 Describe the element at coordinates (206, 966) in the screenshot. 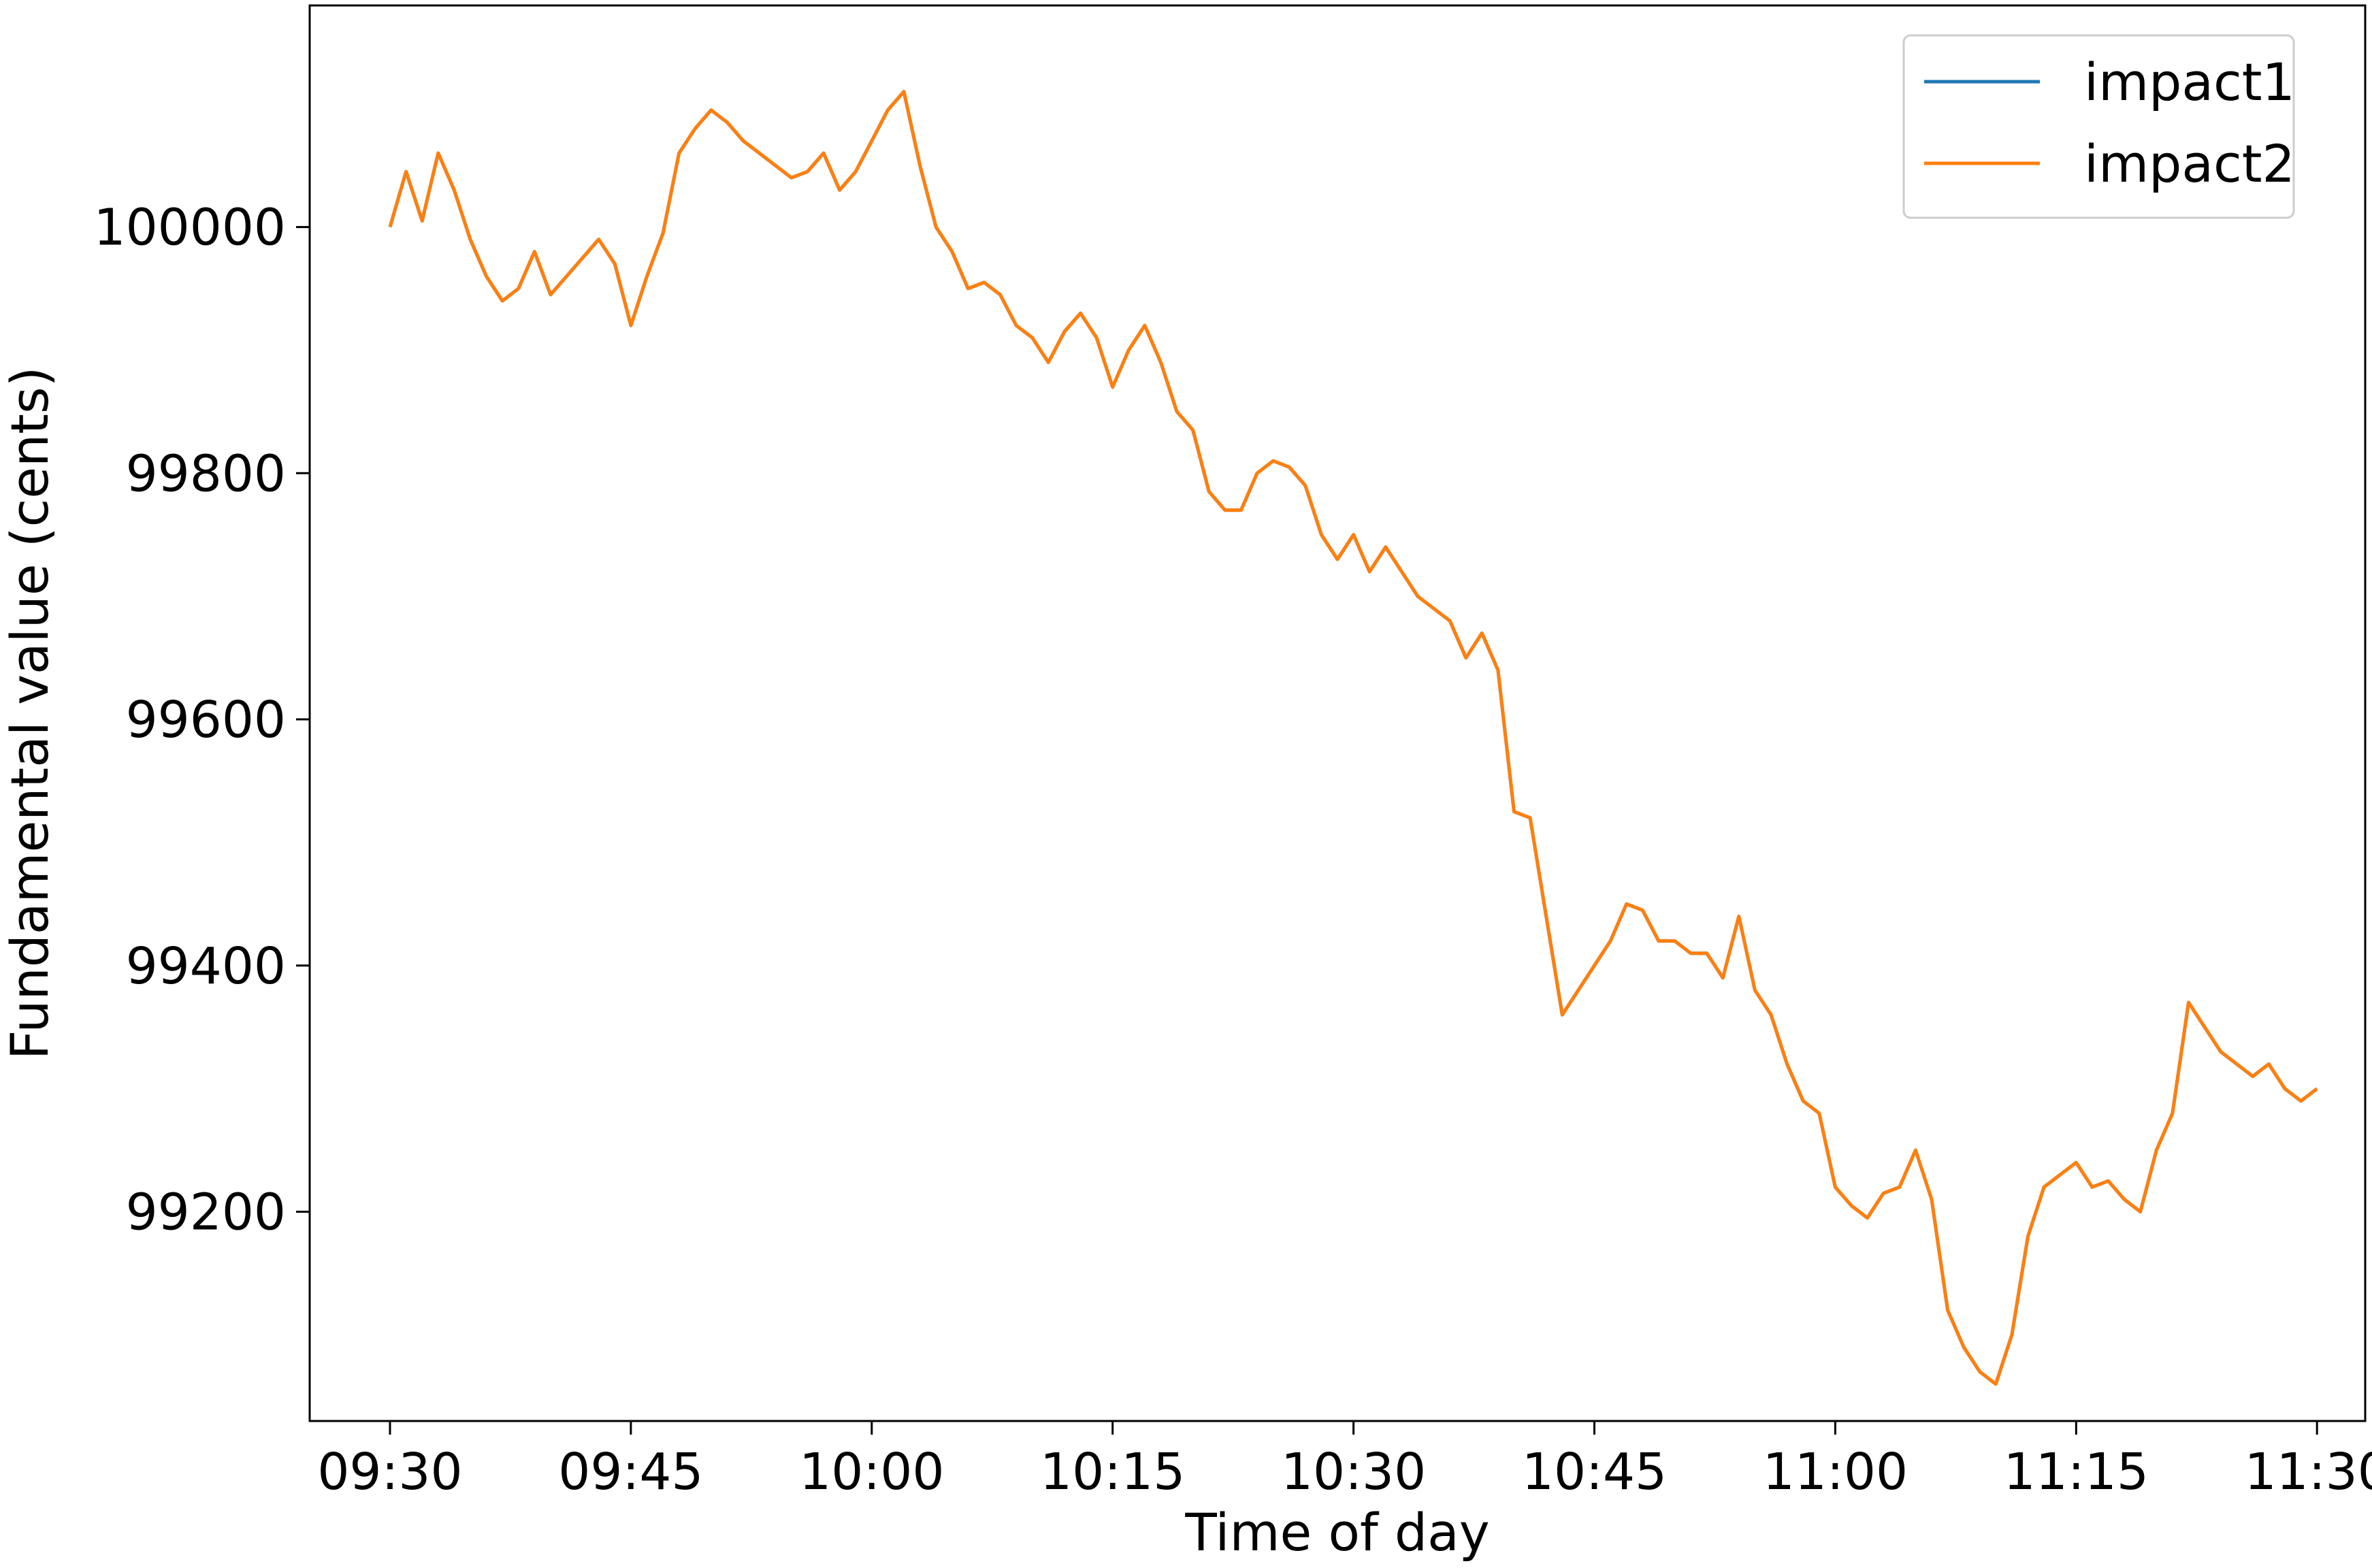

I see `y-tick-label: 99400` at that location.